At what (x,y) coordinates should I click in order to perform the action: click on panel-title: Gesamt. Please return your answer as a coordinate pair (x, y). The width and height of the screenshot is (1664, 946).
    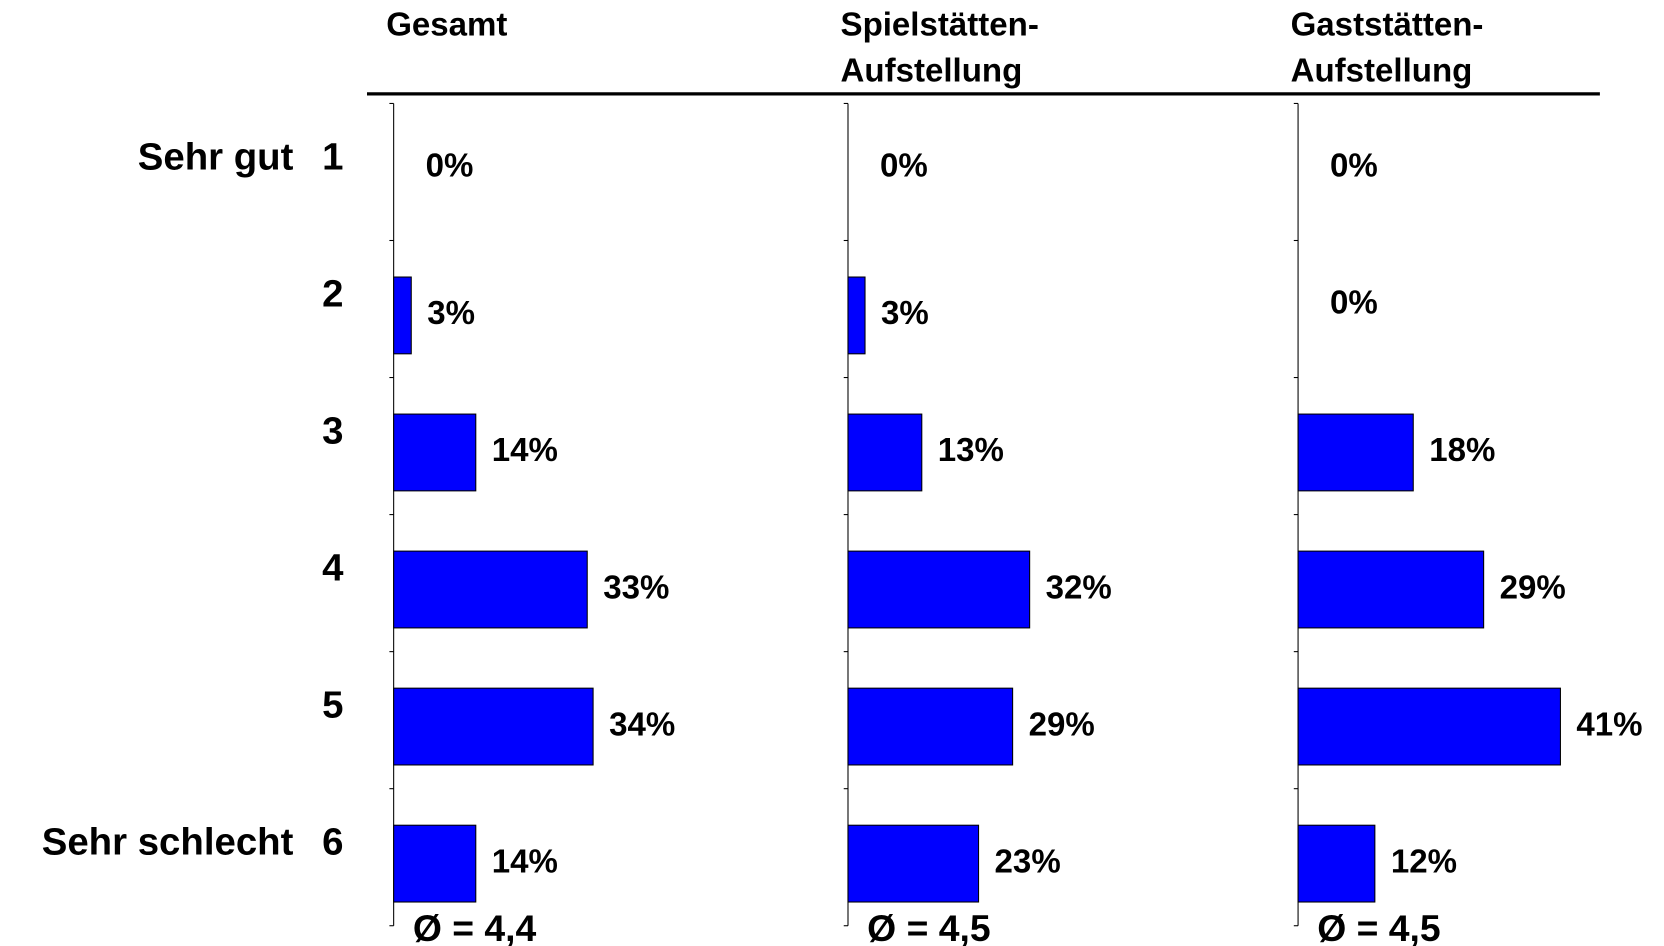
    Looking at the image, I should click on (446, 24).